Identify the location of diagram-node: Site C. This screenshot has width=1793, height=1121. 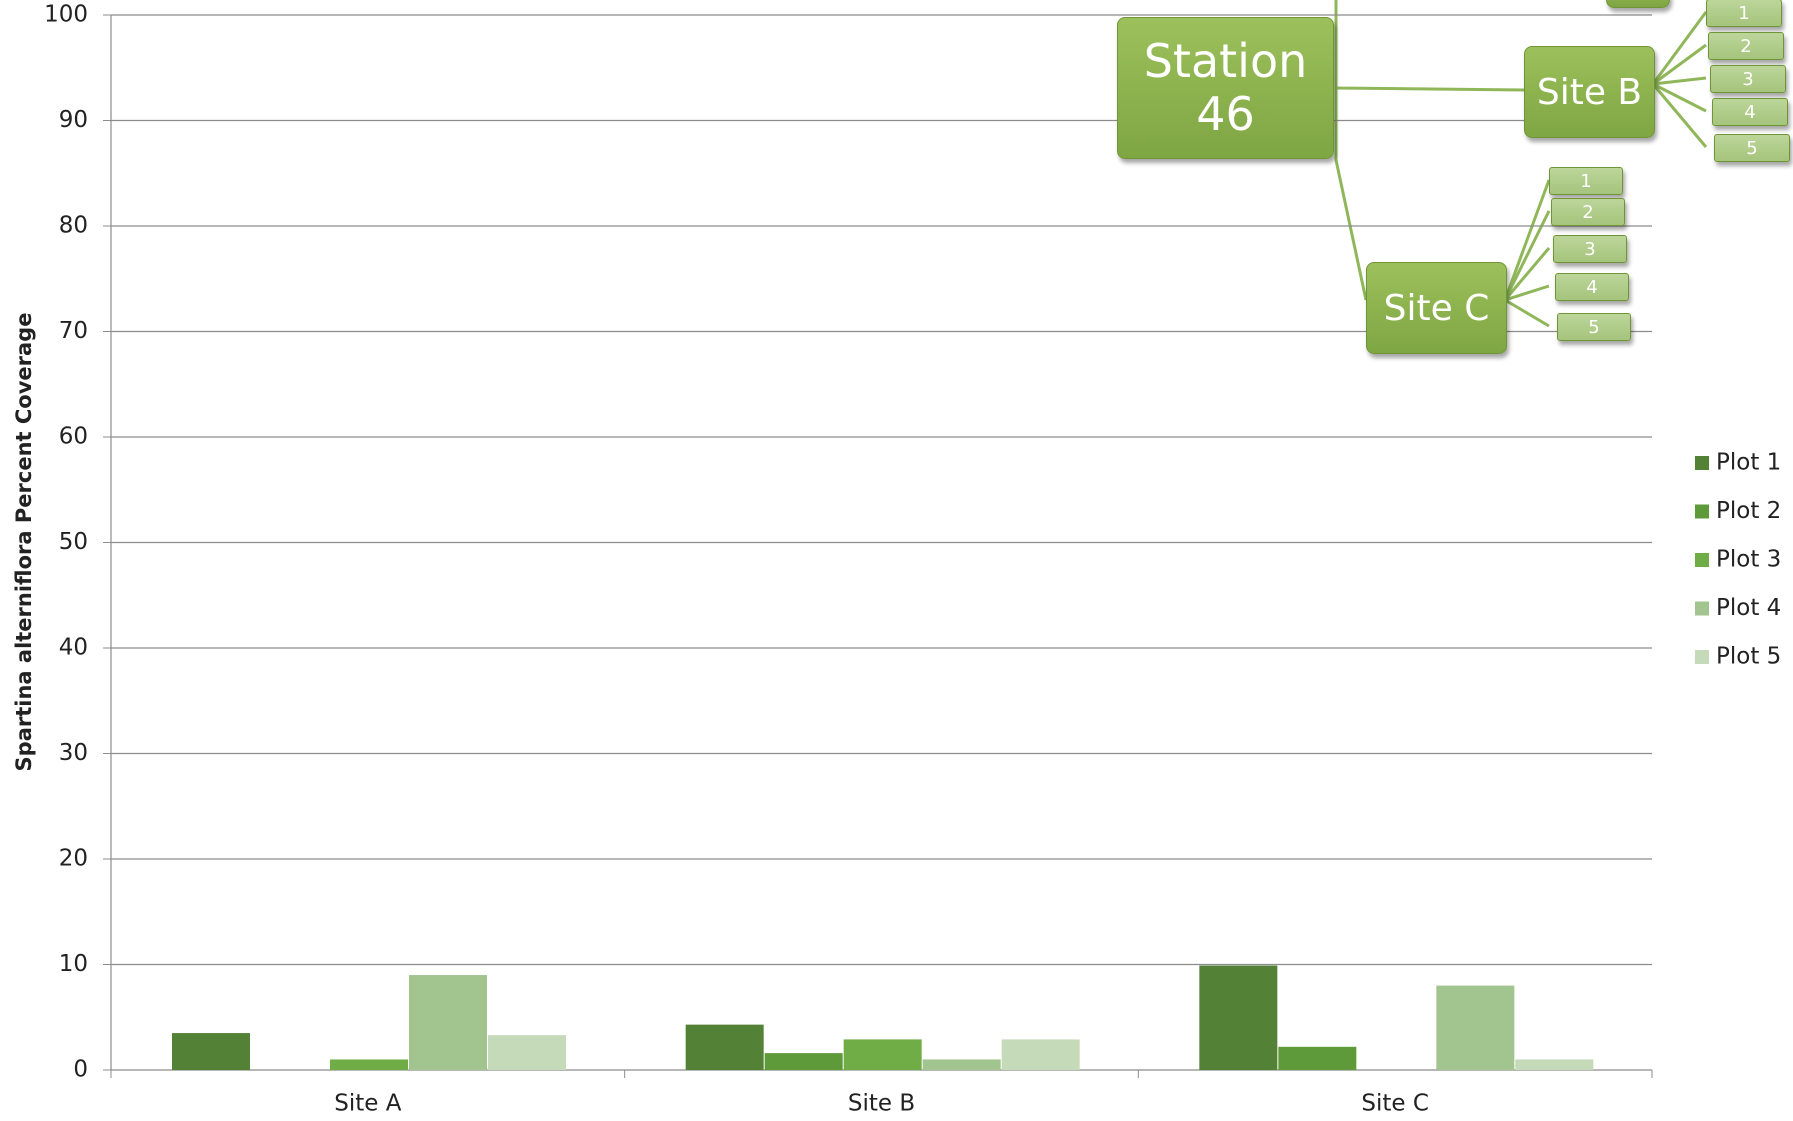
(1436, 308).